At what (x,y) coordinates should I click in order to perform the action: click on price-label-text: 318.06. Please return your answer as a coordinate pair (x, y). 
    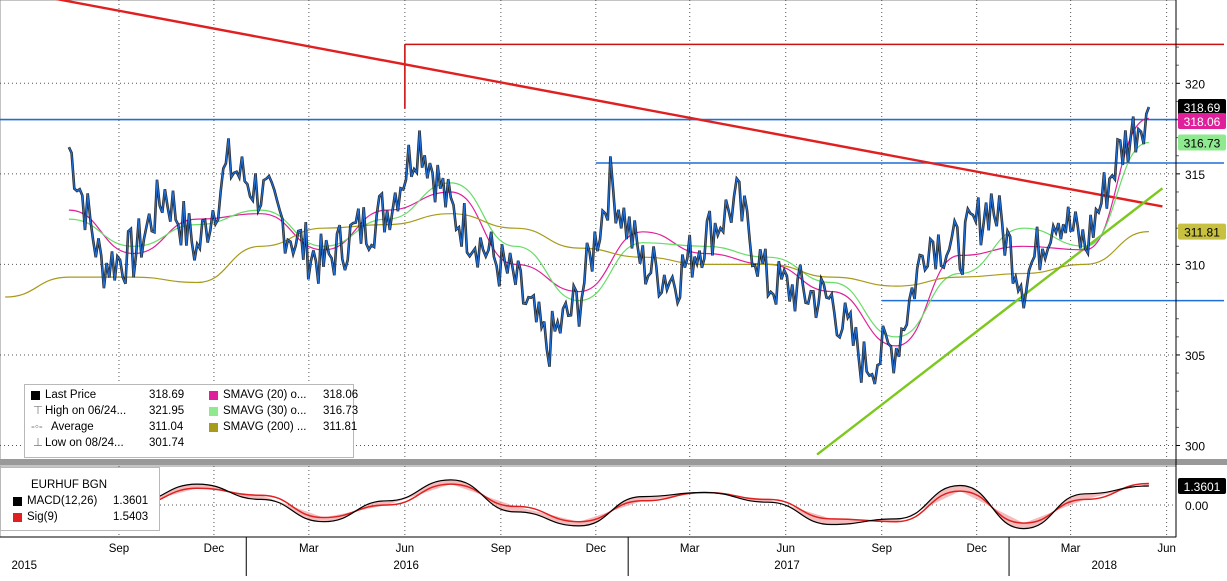
    Looking at the image, I should click on (1202, 122).